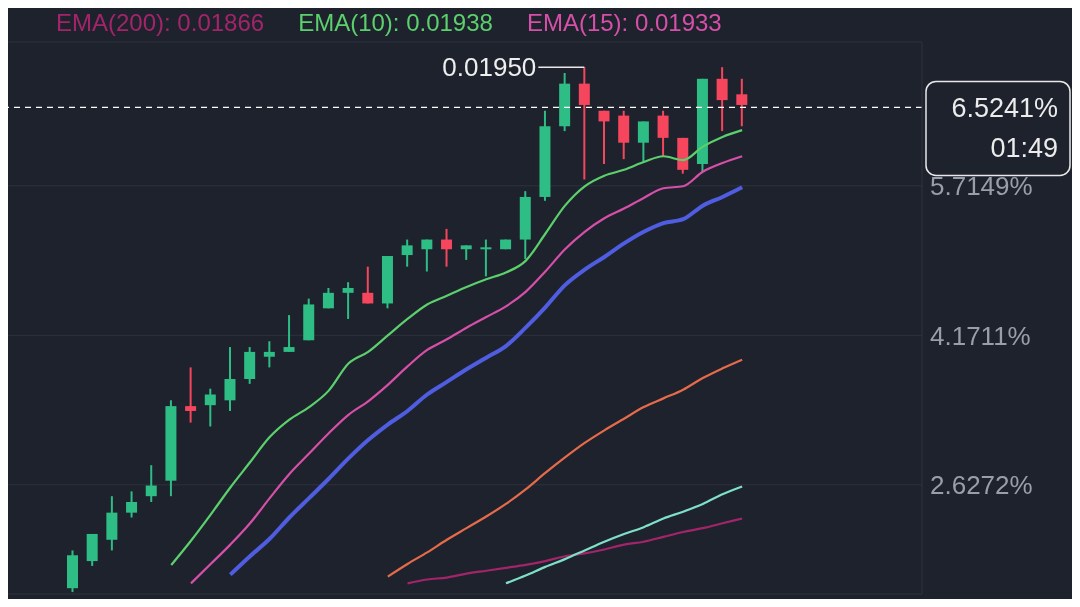 This screenshot has width=1080, height=607. Describe the element at coordinates (395, 23) in the screenshot. I see `text: EMA(10): 0.01938` at that location.